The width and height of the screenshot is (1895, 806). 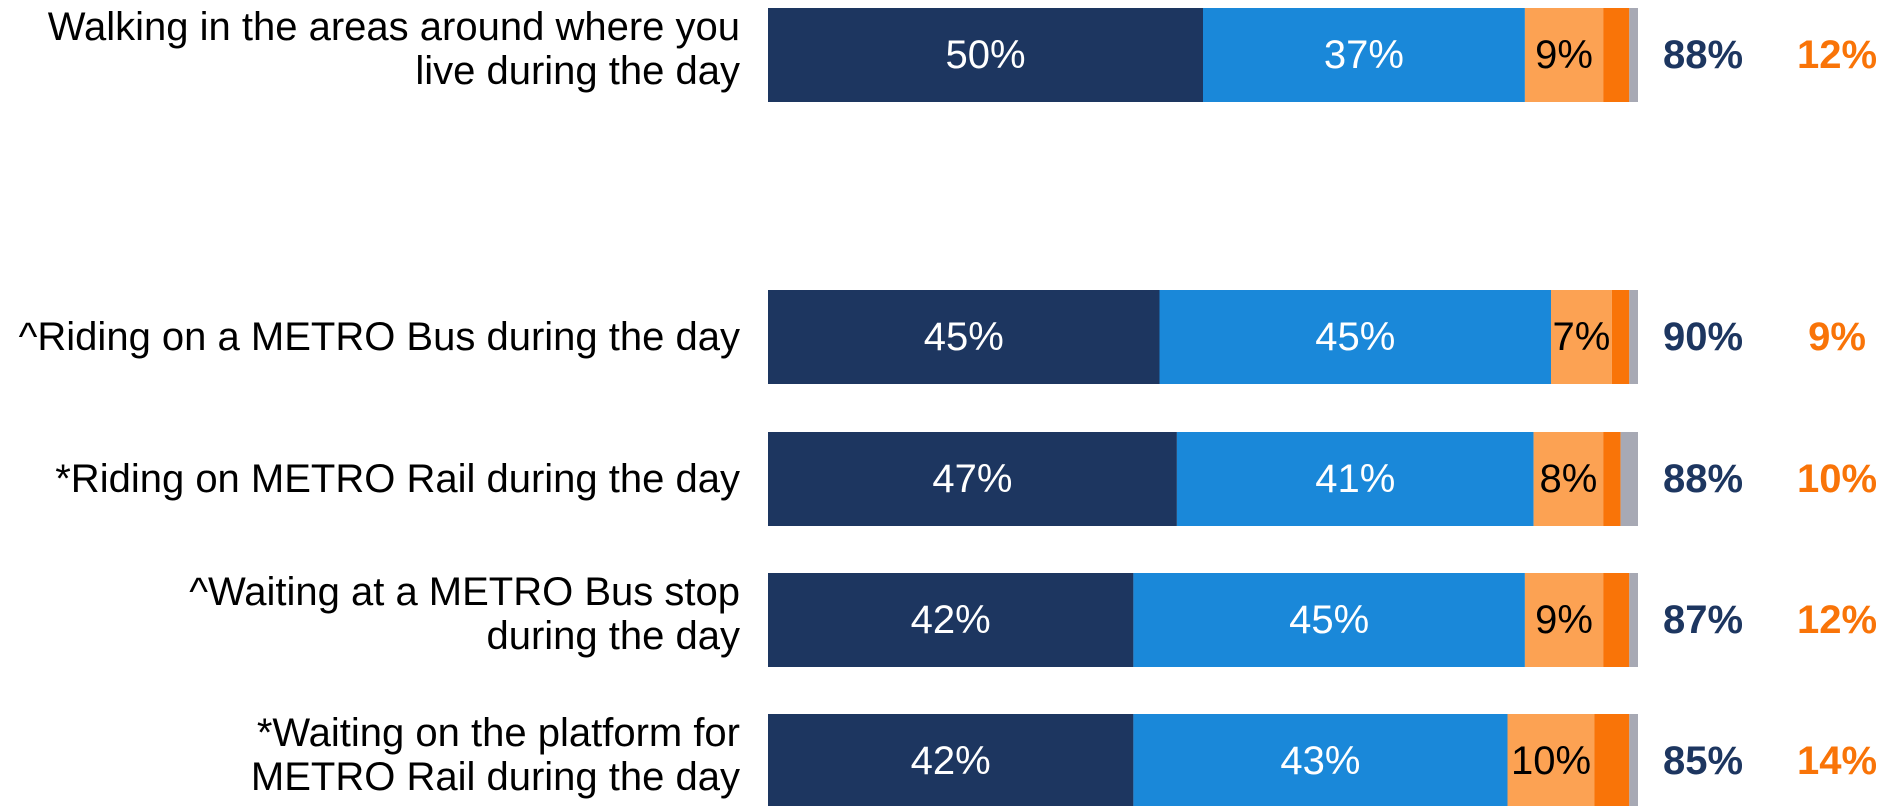 What do you see at coordinates (495, 777) in the screenshot?
I see `category-label-5-line-2: METRO Rail during the day` at bounding box center [495, 777].